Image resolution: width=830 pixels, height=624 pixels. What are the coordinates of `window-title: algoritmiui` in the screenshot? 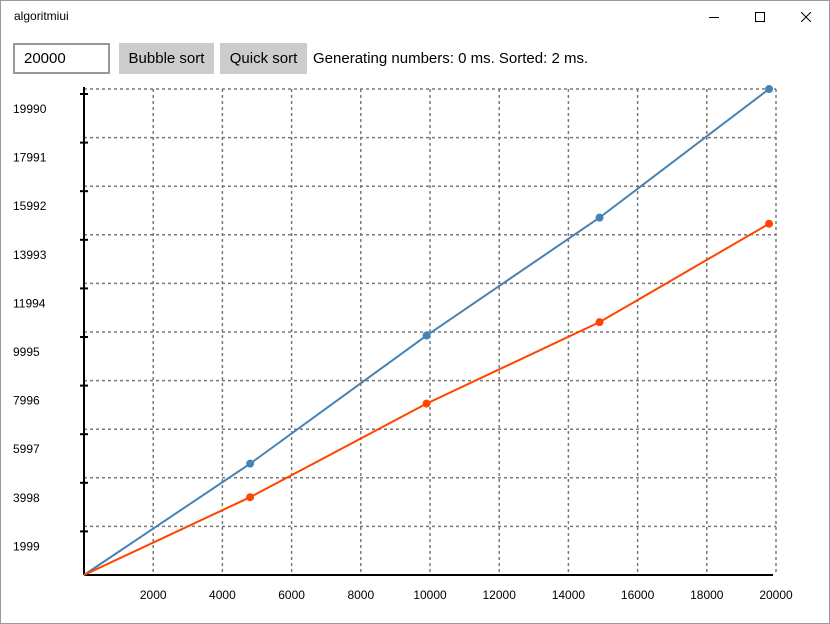 It's located at (41, 16).